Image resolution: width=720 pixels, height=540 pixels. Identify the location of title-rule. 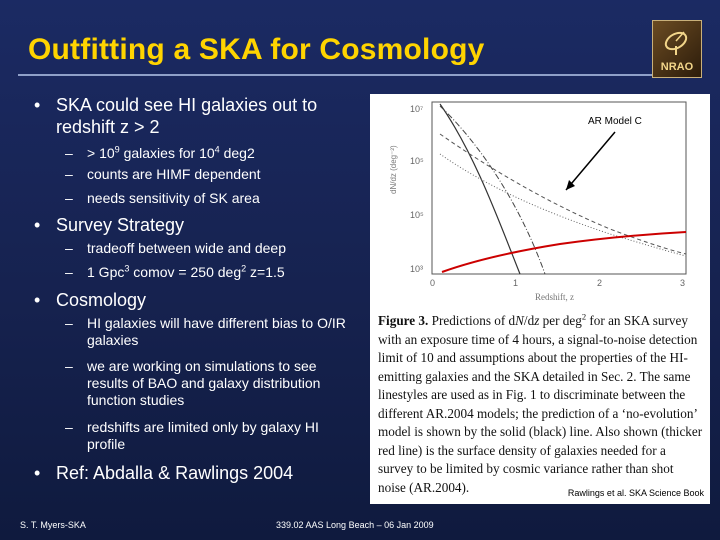
(360, 75).